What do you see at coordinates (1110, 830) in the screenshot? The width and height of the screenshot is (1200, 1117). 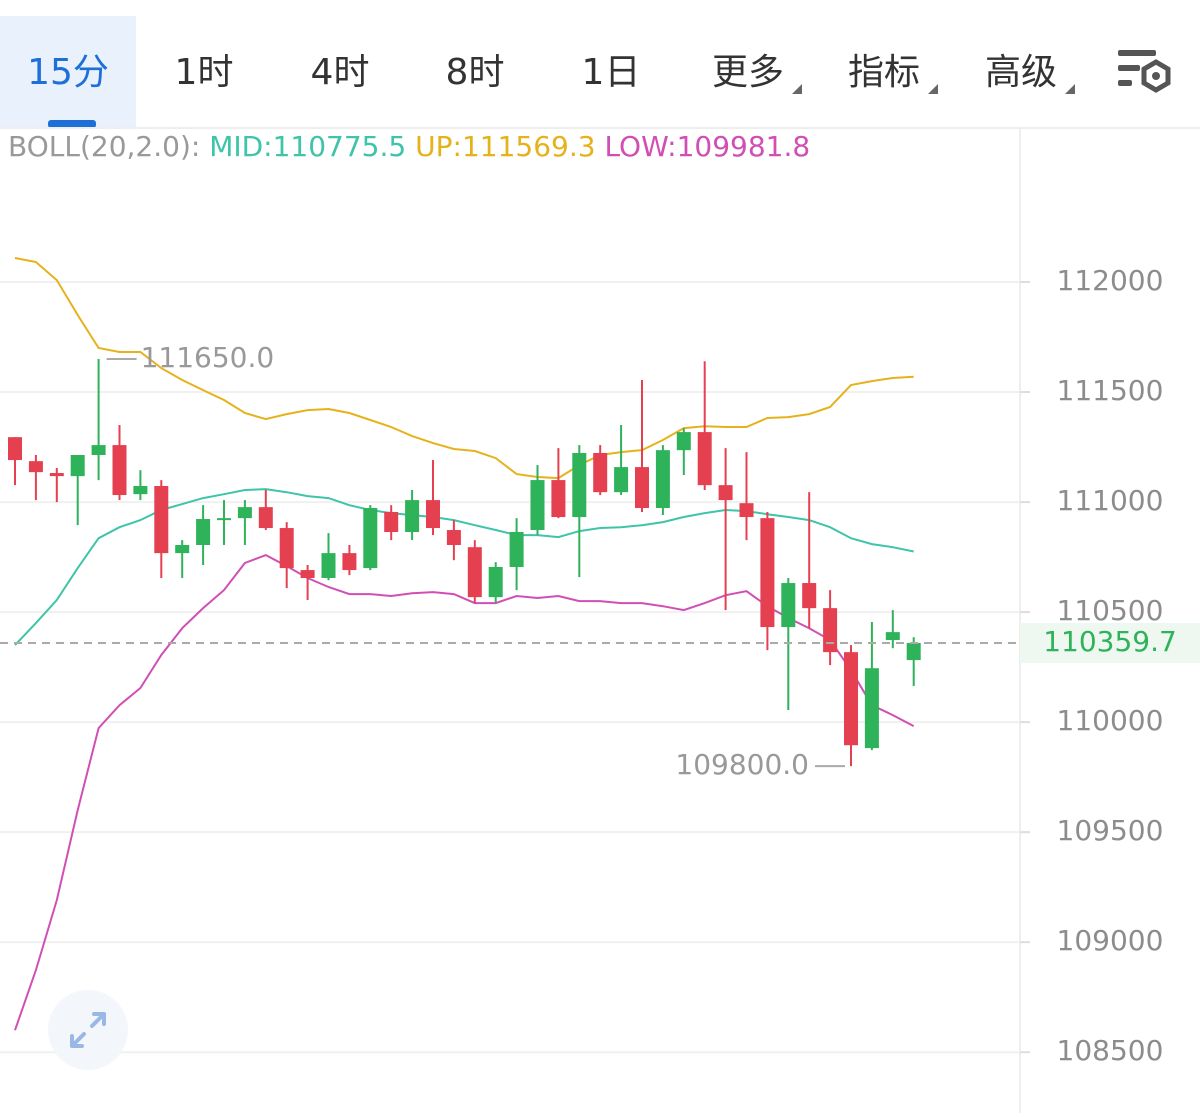 I see `y-tick-label: 109500` at bounding box center [1110, 830].